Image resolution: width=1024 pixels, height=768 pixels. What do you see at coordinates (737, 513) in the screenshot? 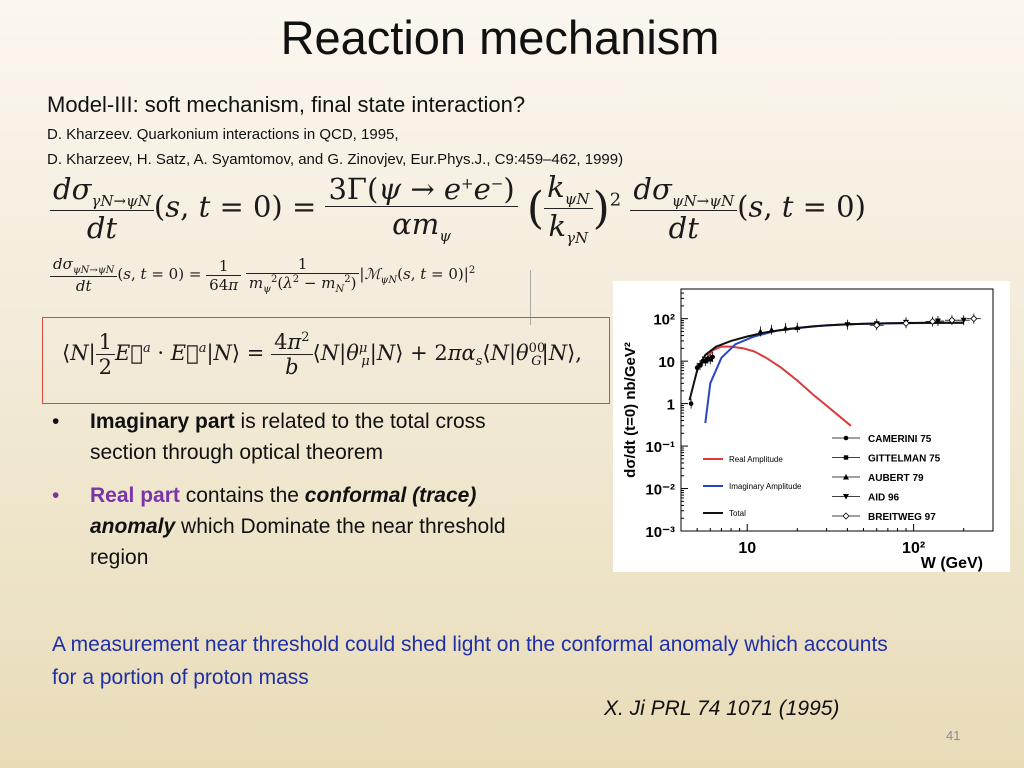
I see `legend-label: Total` at bounding box center [737, 513].